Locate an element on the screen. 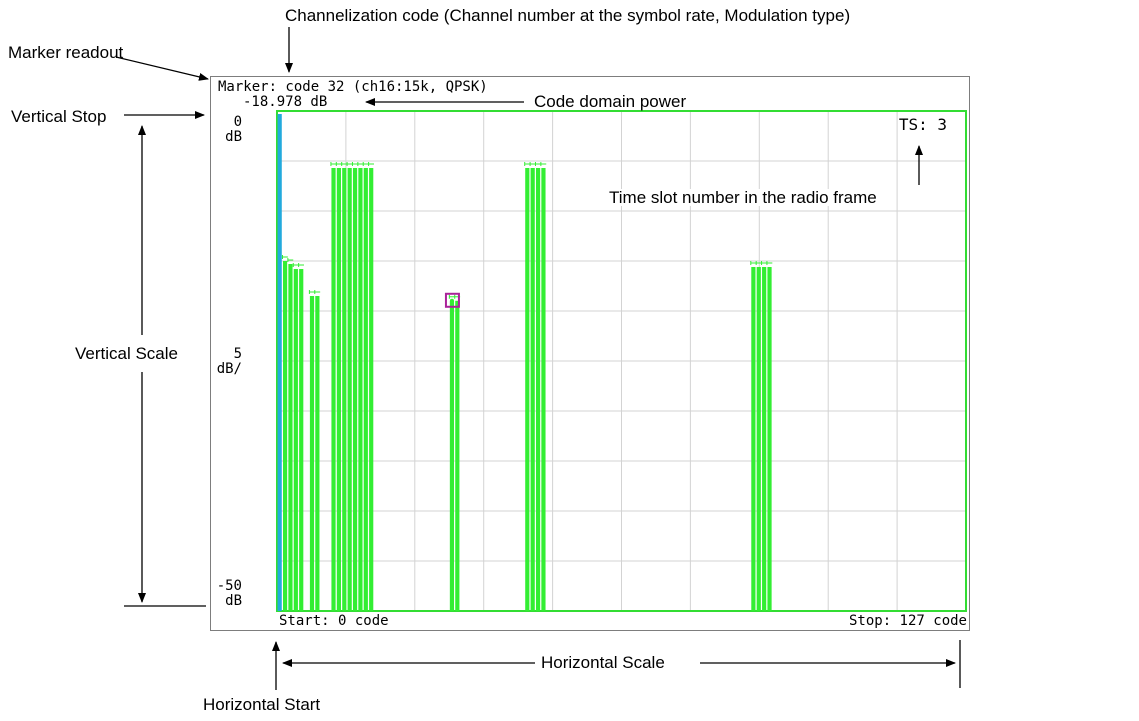 This screenshot has height=721, width=1139. ts-label: TS: 3 is located at coordinates (922, 124).